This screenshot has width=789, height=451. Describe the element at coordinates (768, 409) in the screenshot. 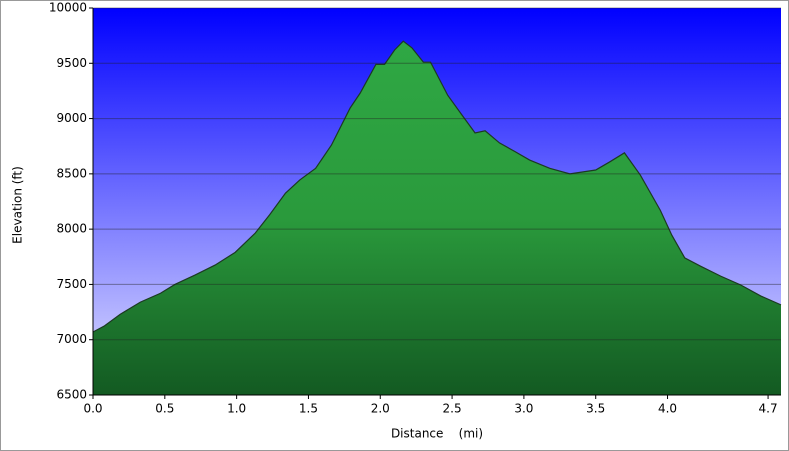

I see `x-tick-label: 4.7` at that location.